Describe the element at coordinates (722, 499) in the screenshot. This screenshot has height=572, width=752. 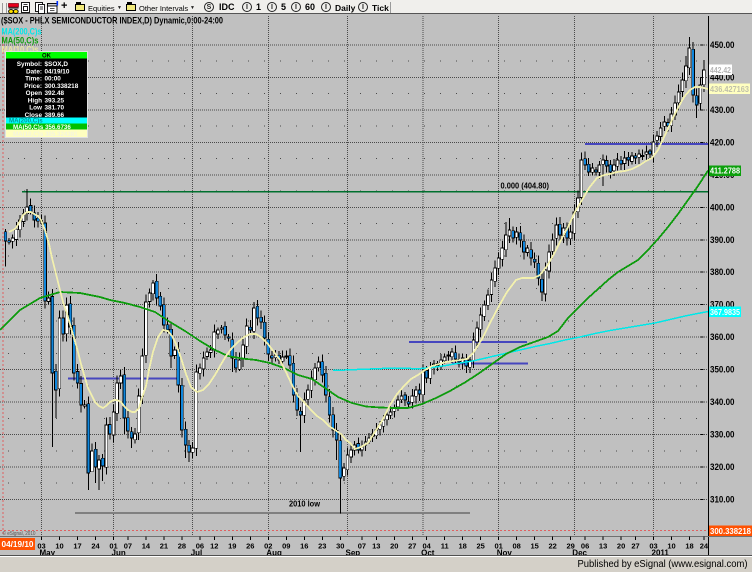
I see `svg-text: 310.00` at that location.